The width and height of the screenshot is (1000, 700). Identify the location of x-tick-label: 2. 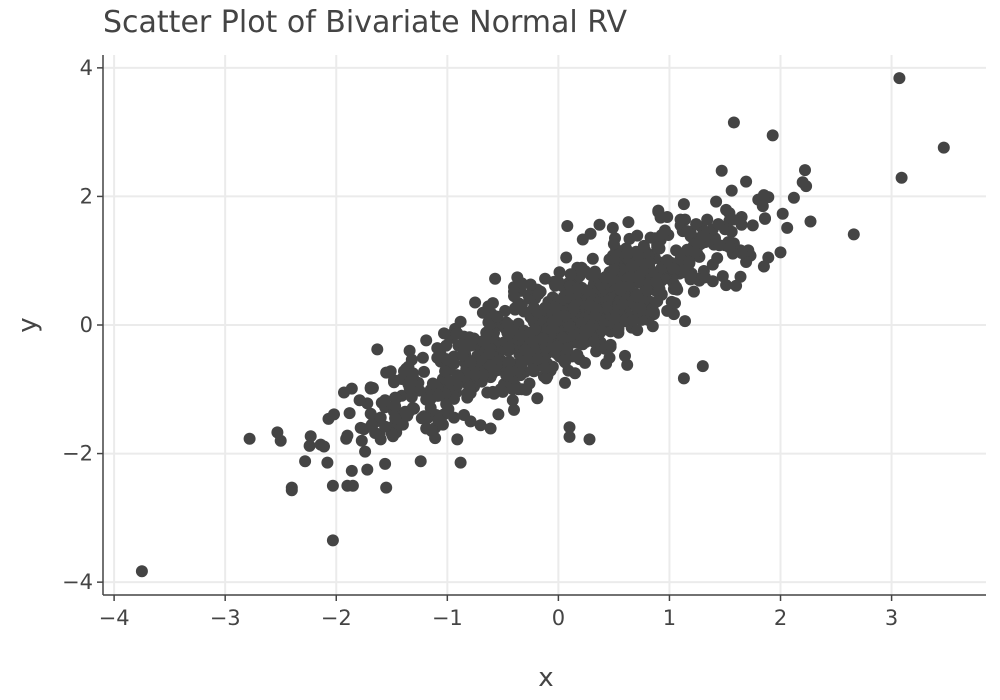
(780, 618).